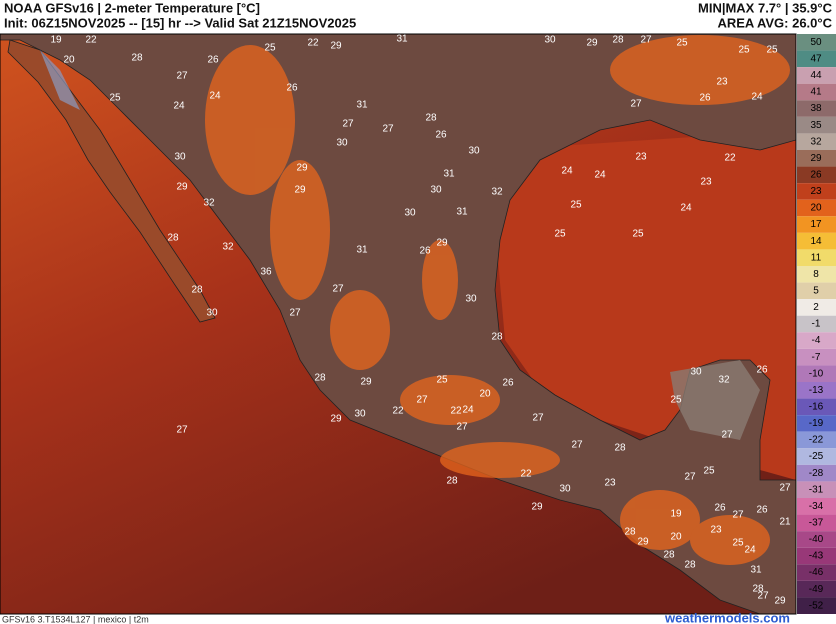 This screenshot has height=624, width=836. What do you see at coordinates (706, 182) in the screenshot?
I see `temperature-label: 23` at bounding box center [706, 182].